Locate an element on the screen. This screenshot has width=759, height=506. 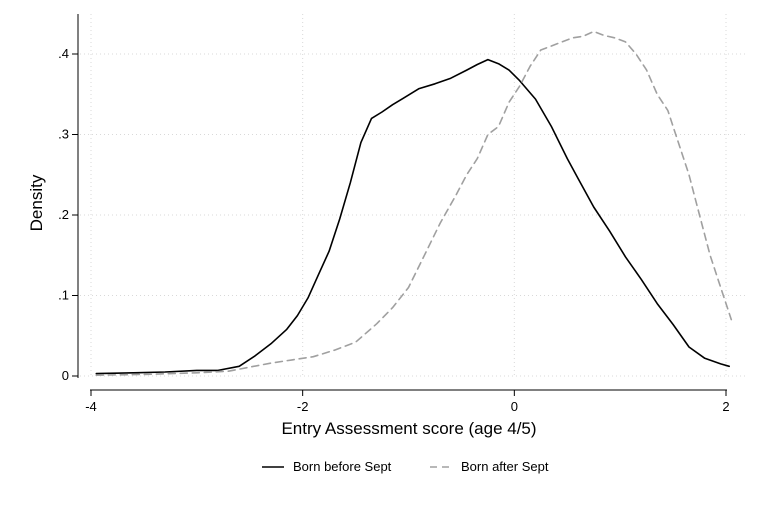
x-tick-label: 2 is located at coordinates (725, 406).